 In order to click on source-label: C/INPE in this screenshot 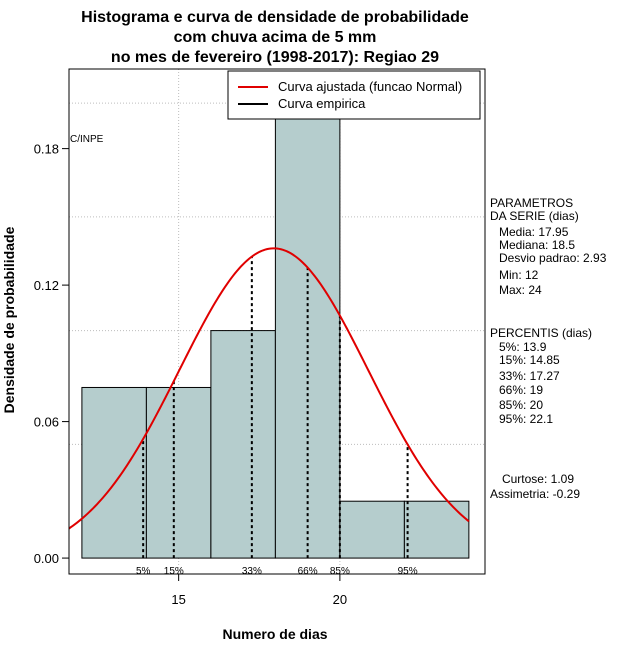, I will do `click(87, 139)`.